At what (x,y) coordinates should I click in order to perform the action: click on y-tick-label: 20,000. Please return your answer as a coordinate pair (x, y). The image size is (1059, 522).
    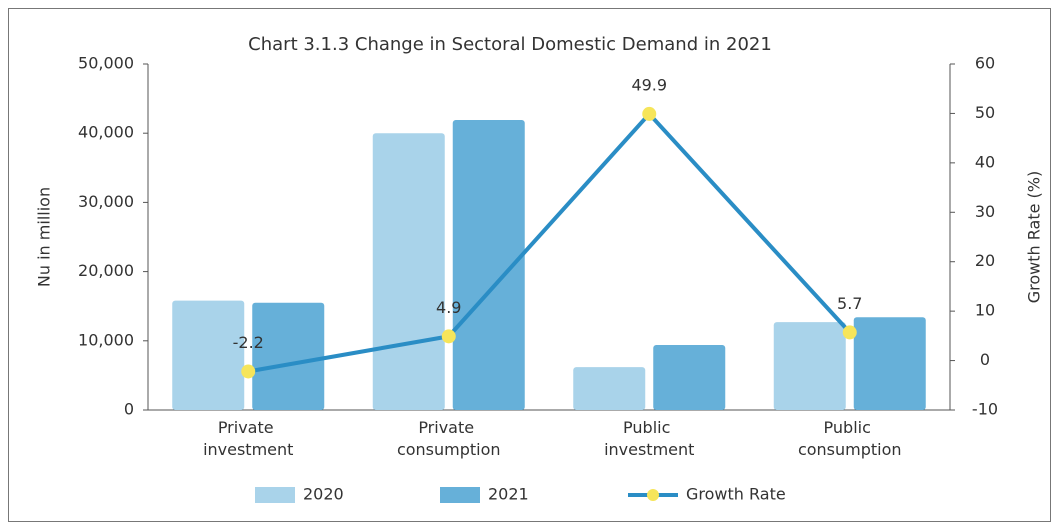
    Looking at the image, I should click on (106, 270).